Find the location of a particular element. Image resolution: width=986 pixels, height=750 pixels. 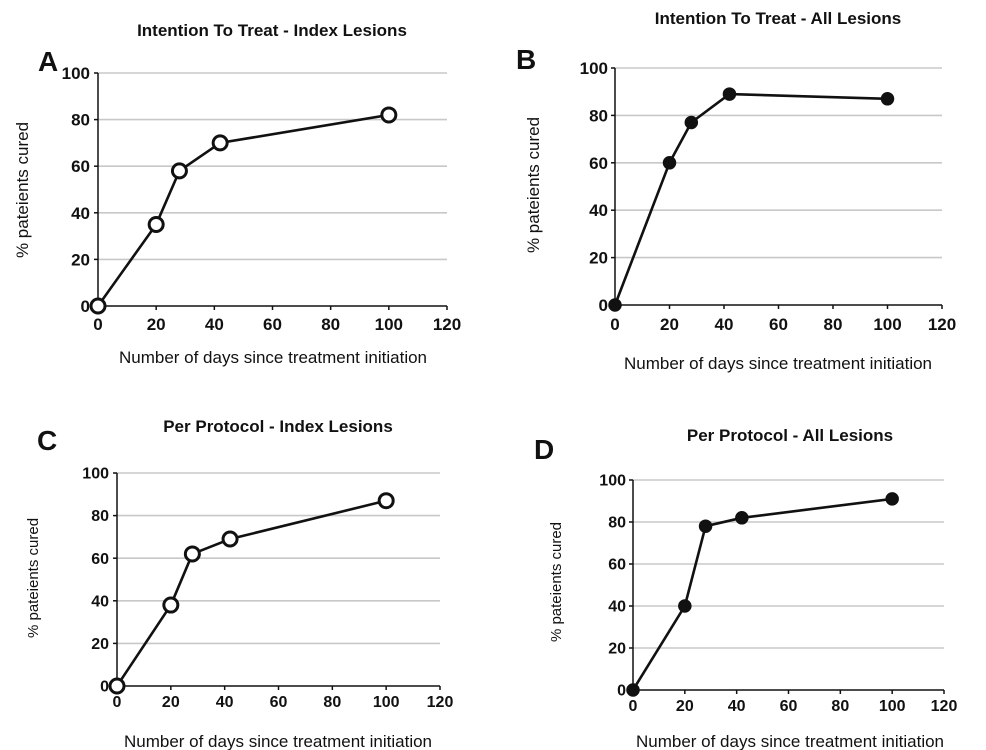

panel-letter: A is located at coordinates (48, 61).